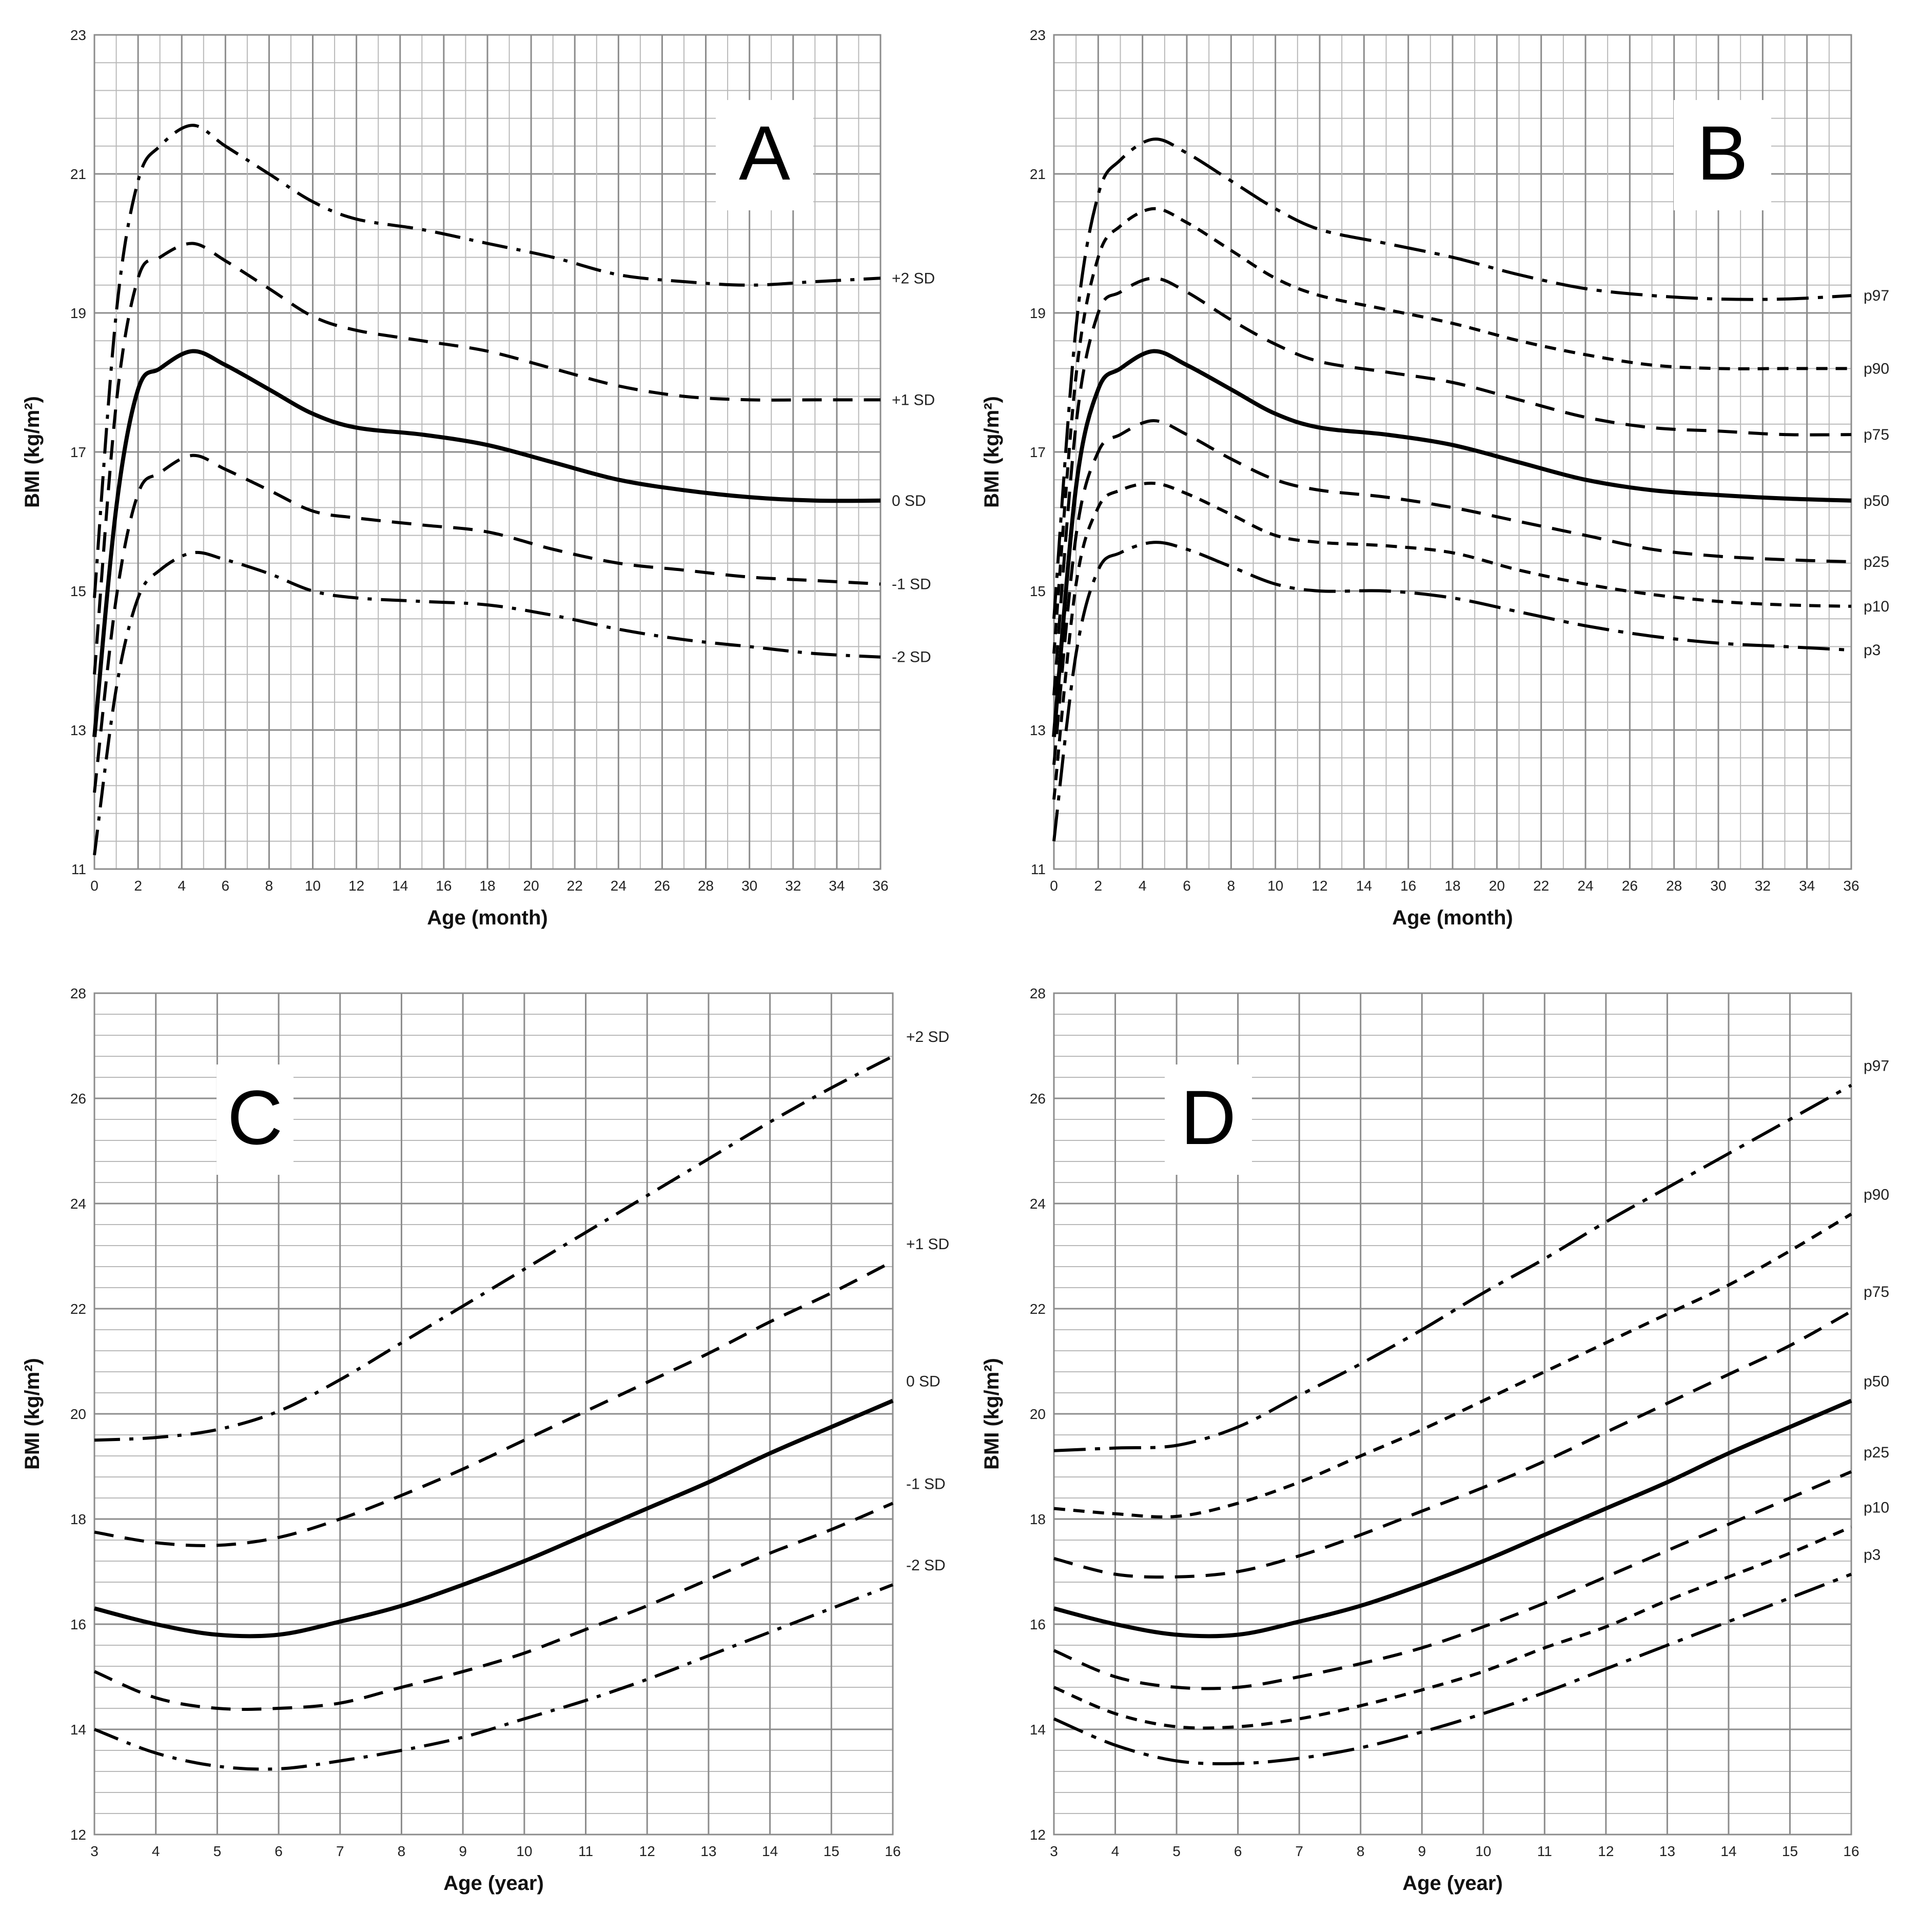 The image size is (1919, 1932). What do you see at coordinates (1718, 886) in the screenshot?
I see `x-tick-label: 30` at bounding box center [1718, 886].